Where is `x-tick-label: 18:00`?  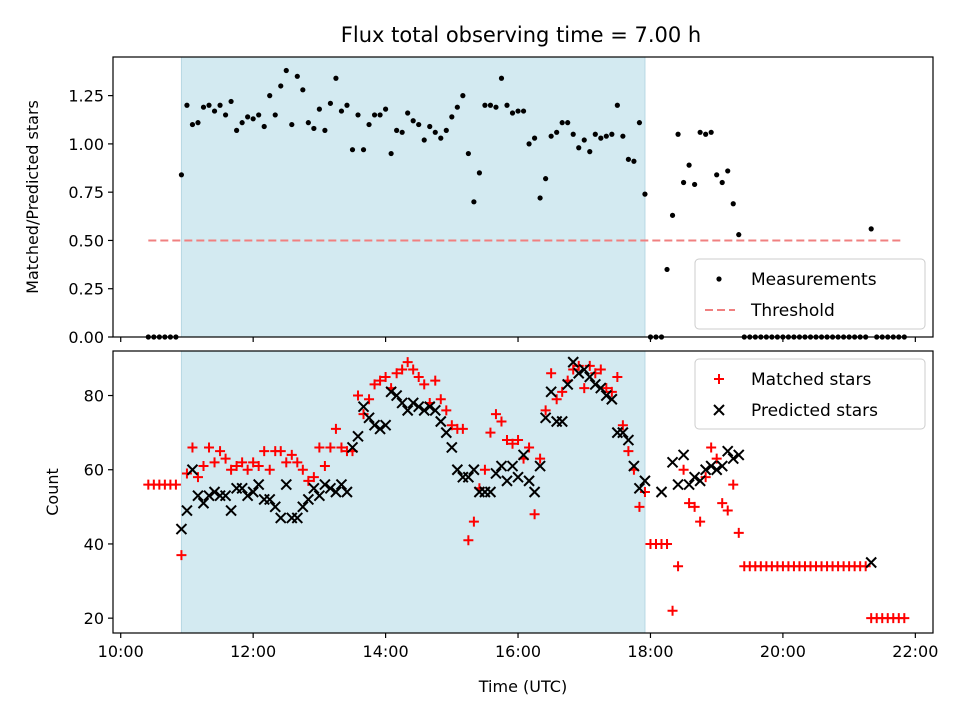
x-tick-label: 18:00 is located at coordinates (650, 651).